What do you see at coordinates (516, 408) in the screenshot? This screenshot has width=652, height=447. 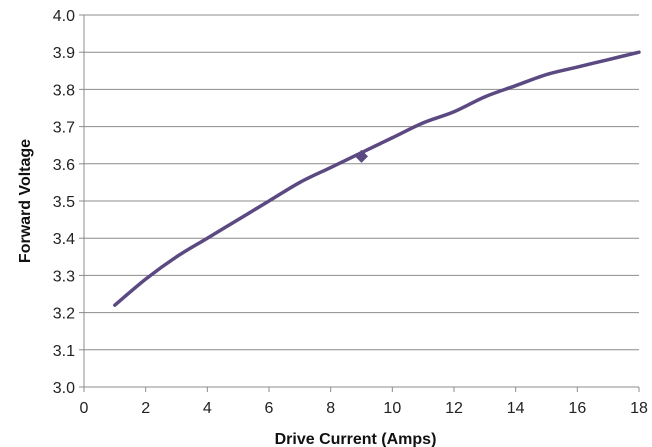 I see `x-tick-label: 14` at bounding box center [516, 408].